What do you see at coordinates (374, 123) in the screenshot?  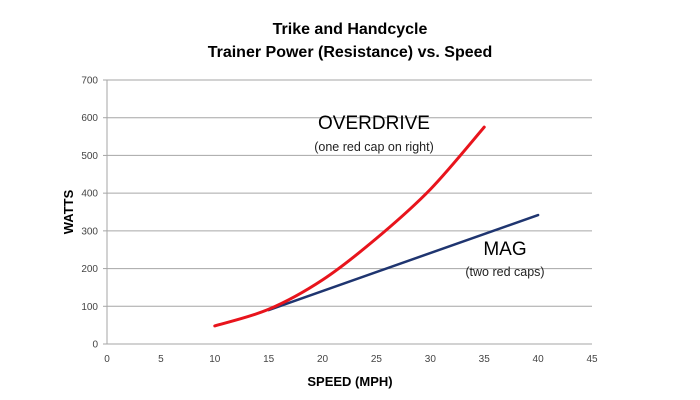 I see `overdrive-label: OVERDRIVE` at bounding box center [374, 123].